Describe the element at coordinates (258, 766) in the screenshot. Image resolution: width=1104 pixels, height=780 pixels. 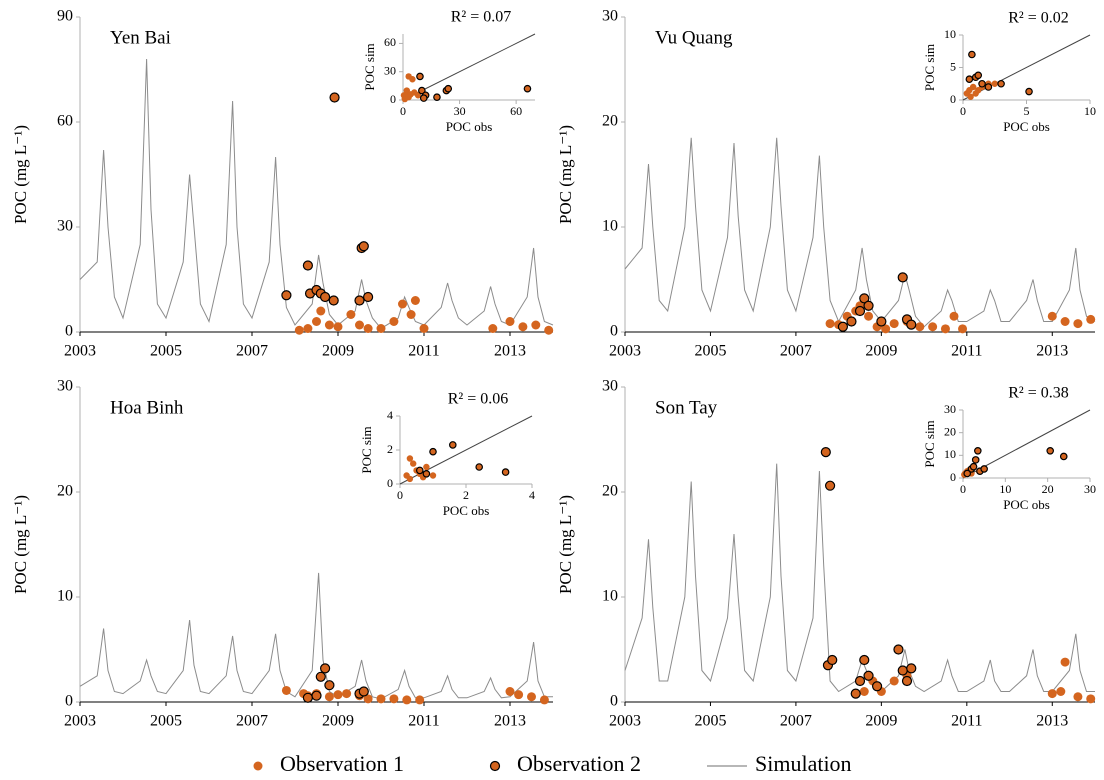
I see `legend-marker` at that location.